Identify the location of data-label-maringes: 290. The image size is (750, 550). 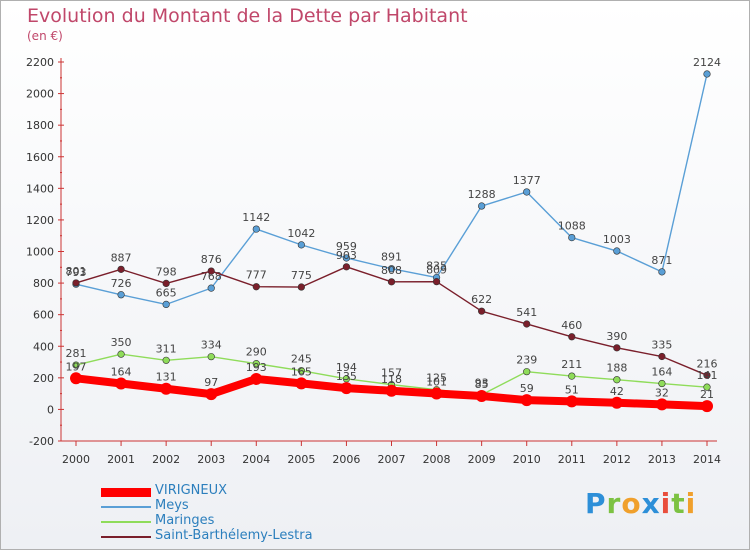
(256, 352).